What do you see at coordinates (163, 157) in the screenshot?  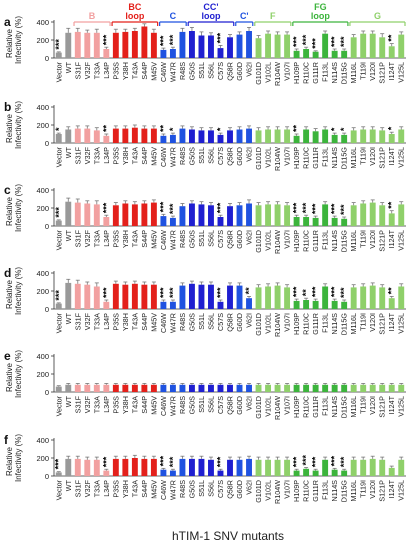 I see `x-tick-label: C46W` at bounding box center [163, 157].